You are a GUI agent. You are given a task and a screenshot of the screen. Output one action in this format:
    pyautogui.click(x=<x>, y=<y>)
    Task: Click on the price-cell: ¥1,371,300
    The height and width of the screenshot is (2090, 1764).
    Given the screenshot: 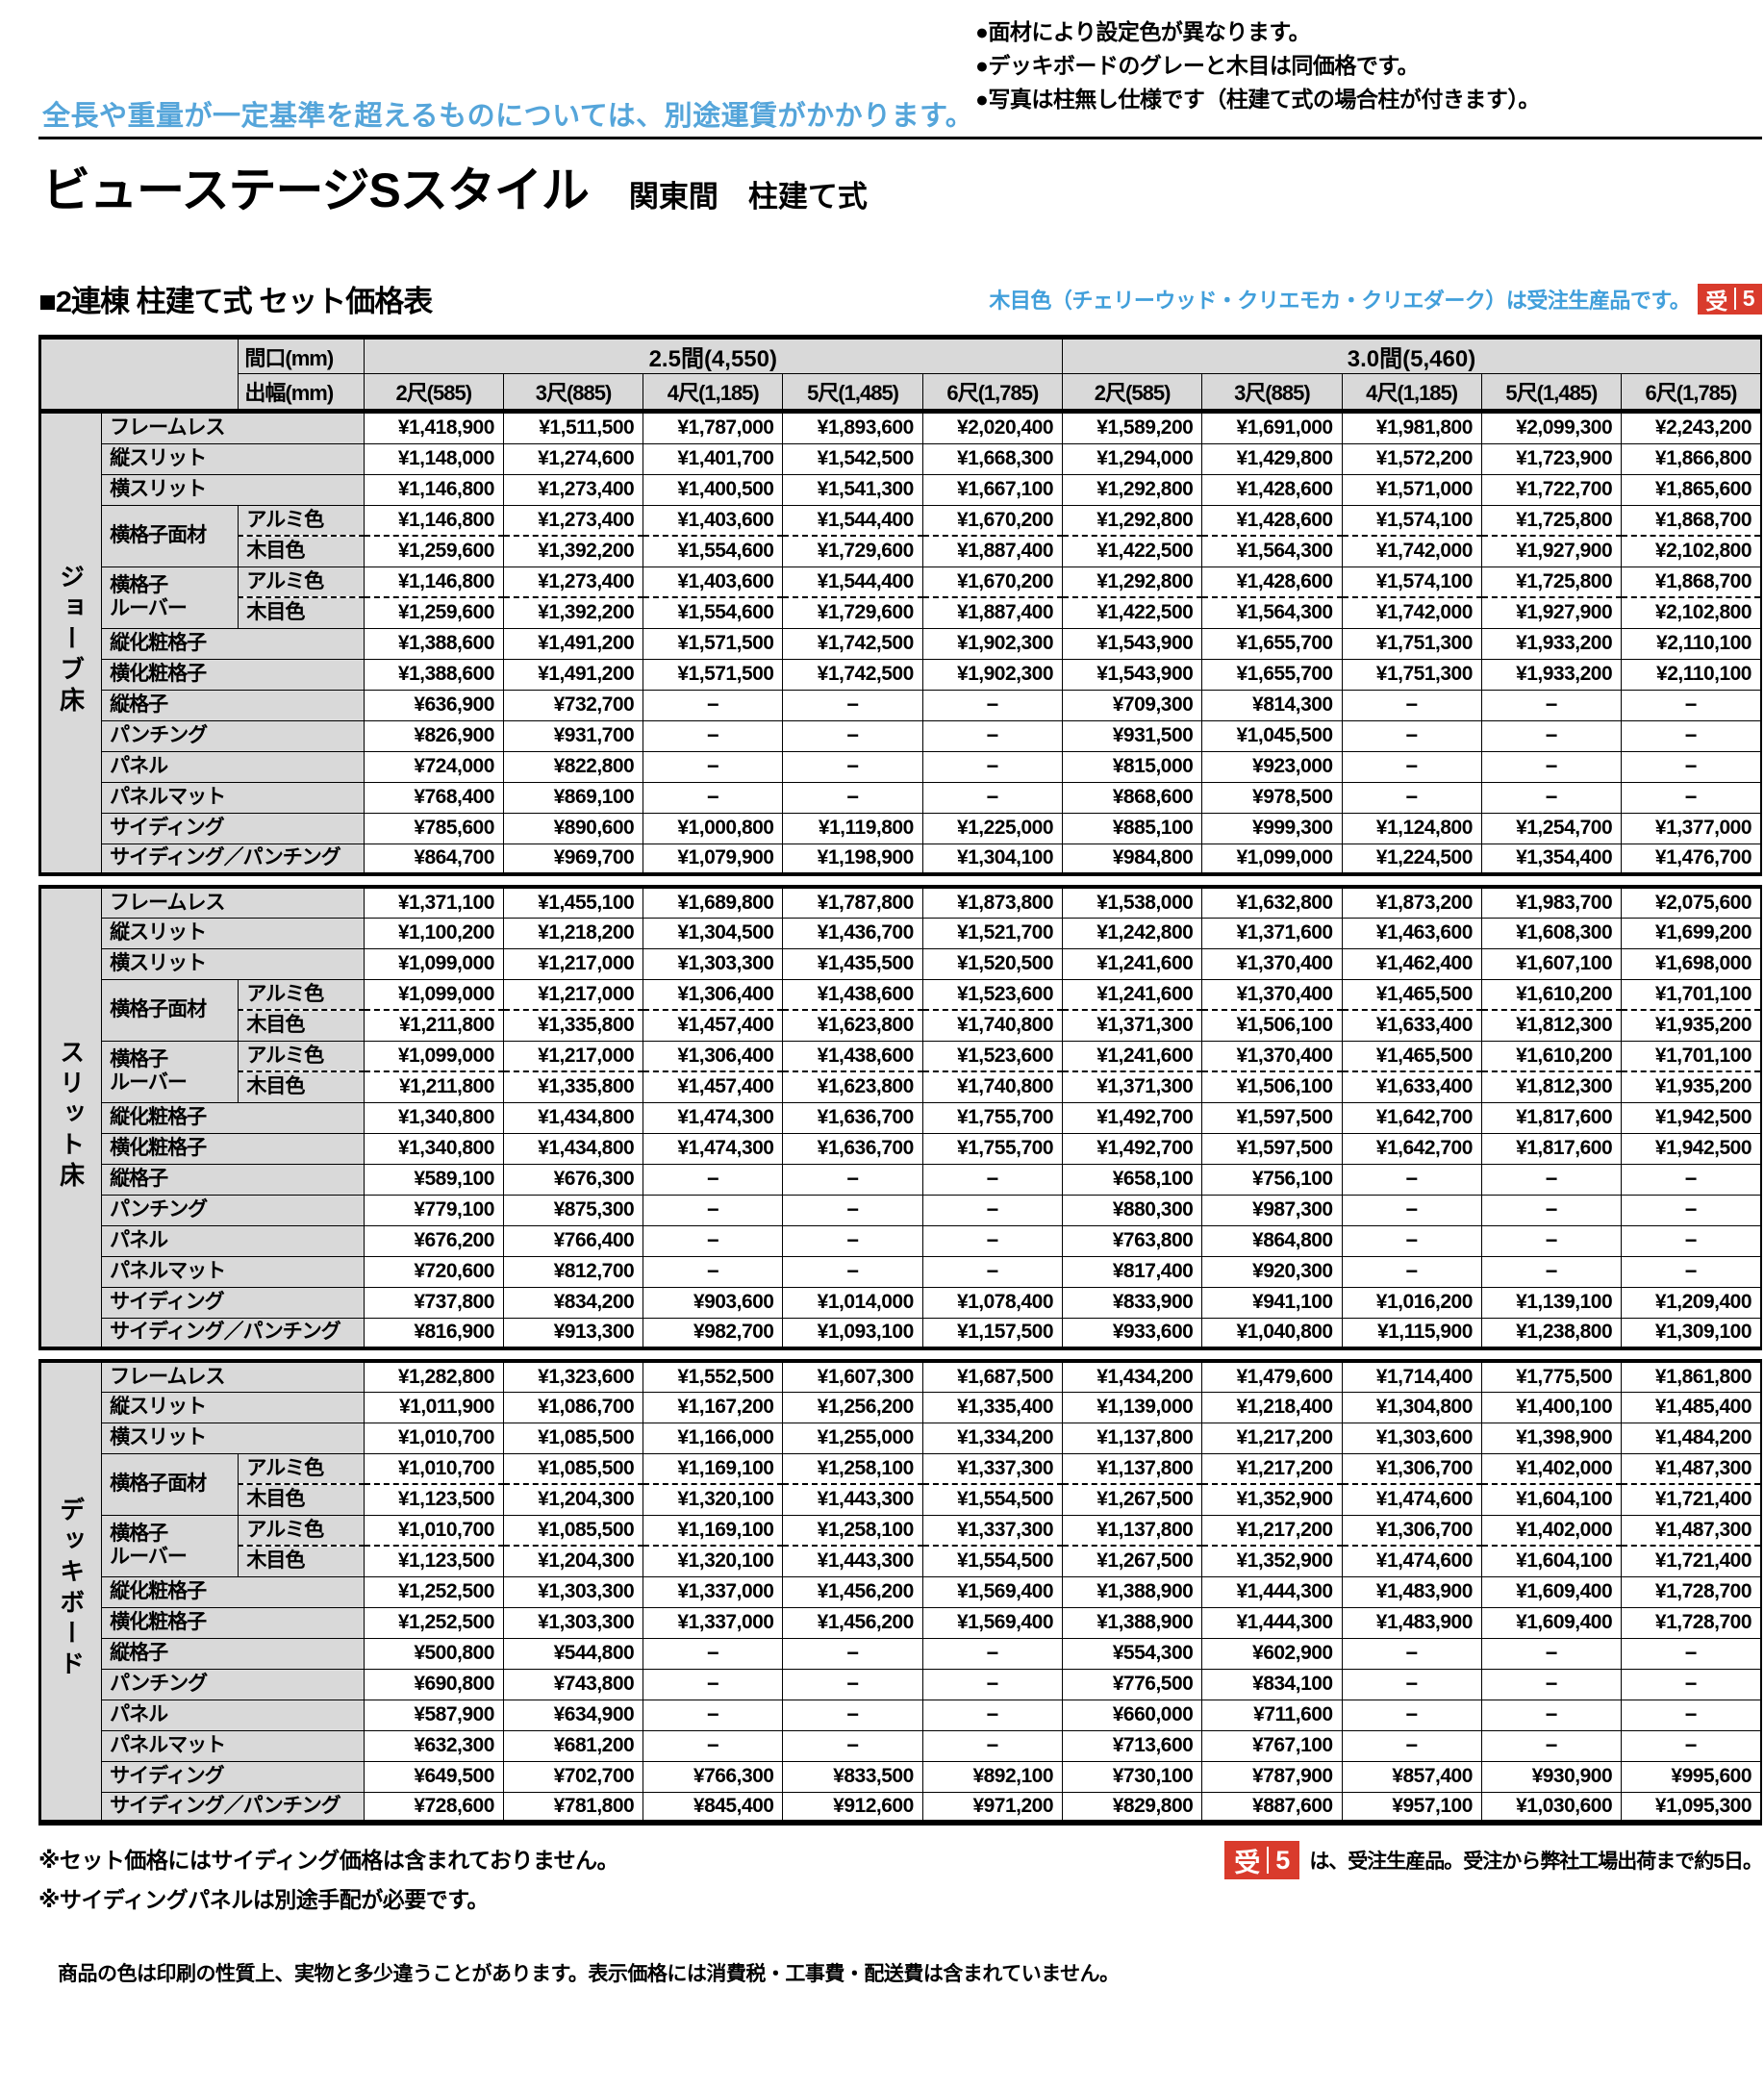 What is the action you would take?
    pyautogui.click(x=1133, y=1086)
    